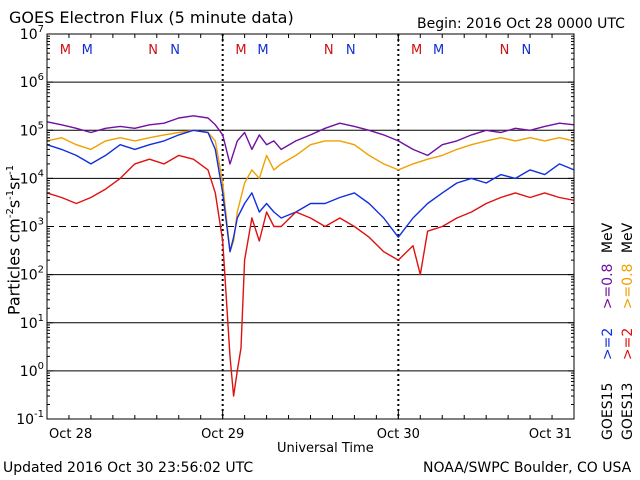  I want to click on y-tick-label: 10⁻¹, so click(30, 418).